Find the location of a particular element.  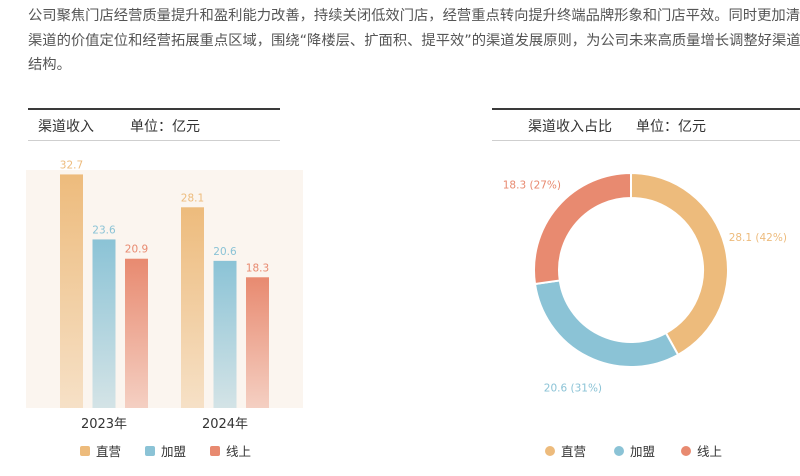

bar-value-label: 20.9 is located at coordinates (136, 250).